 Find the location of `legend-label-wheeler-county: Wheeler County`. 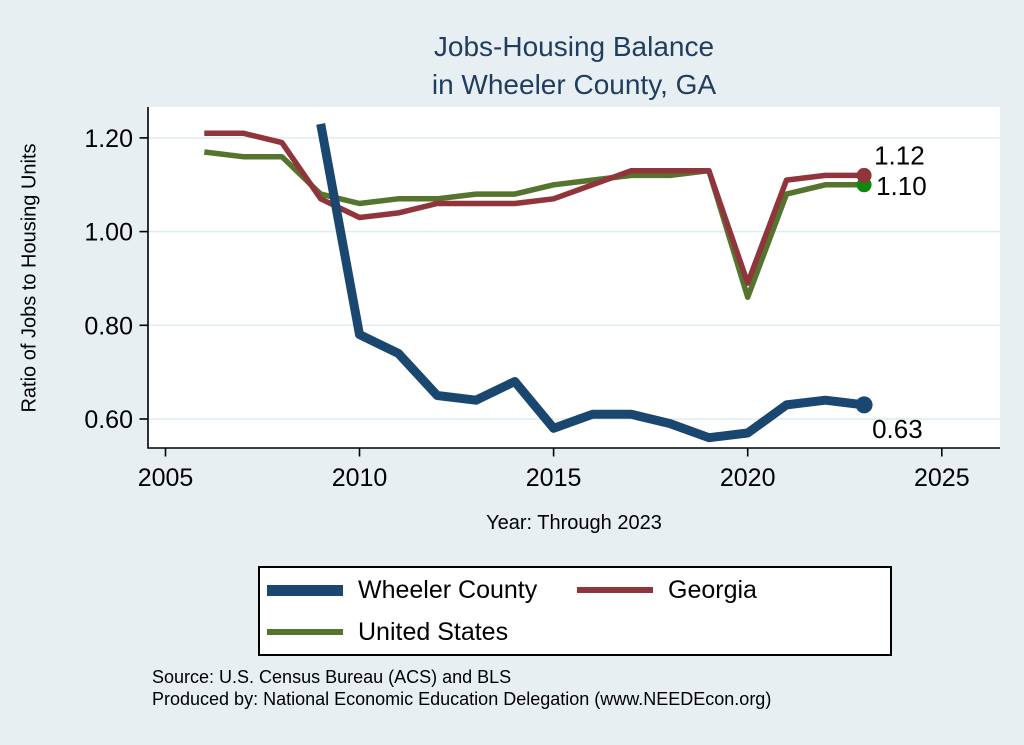

legend-label-wheeler-county: Wheeler County is located at coordinates (448, 589).